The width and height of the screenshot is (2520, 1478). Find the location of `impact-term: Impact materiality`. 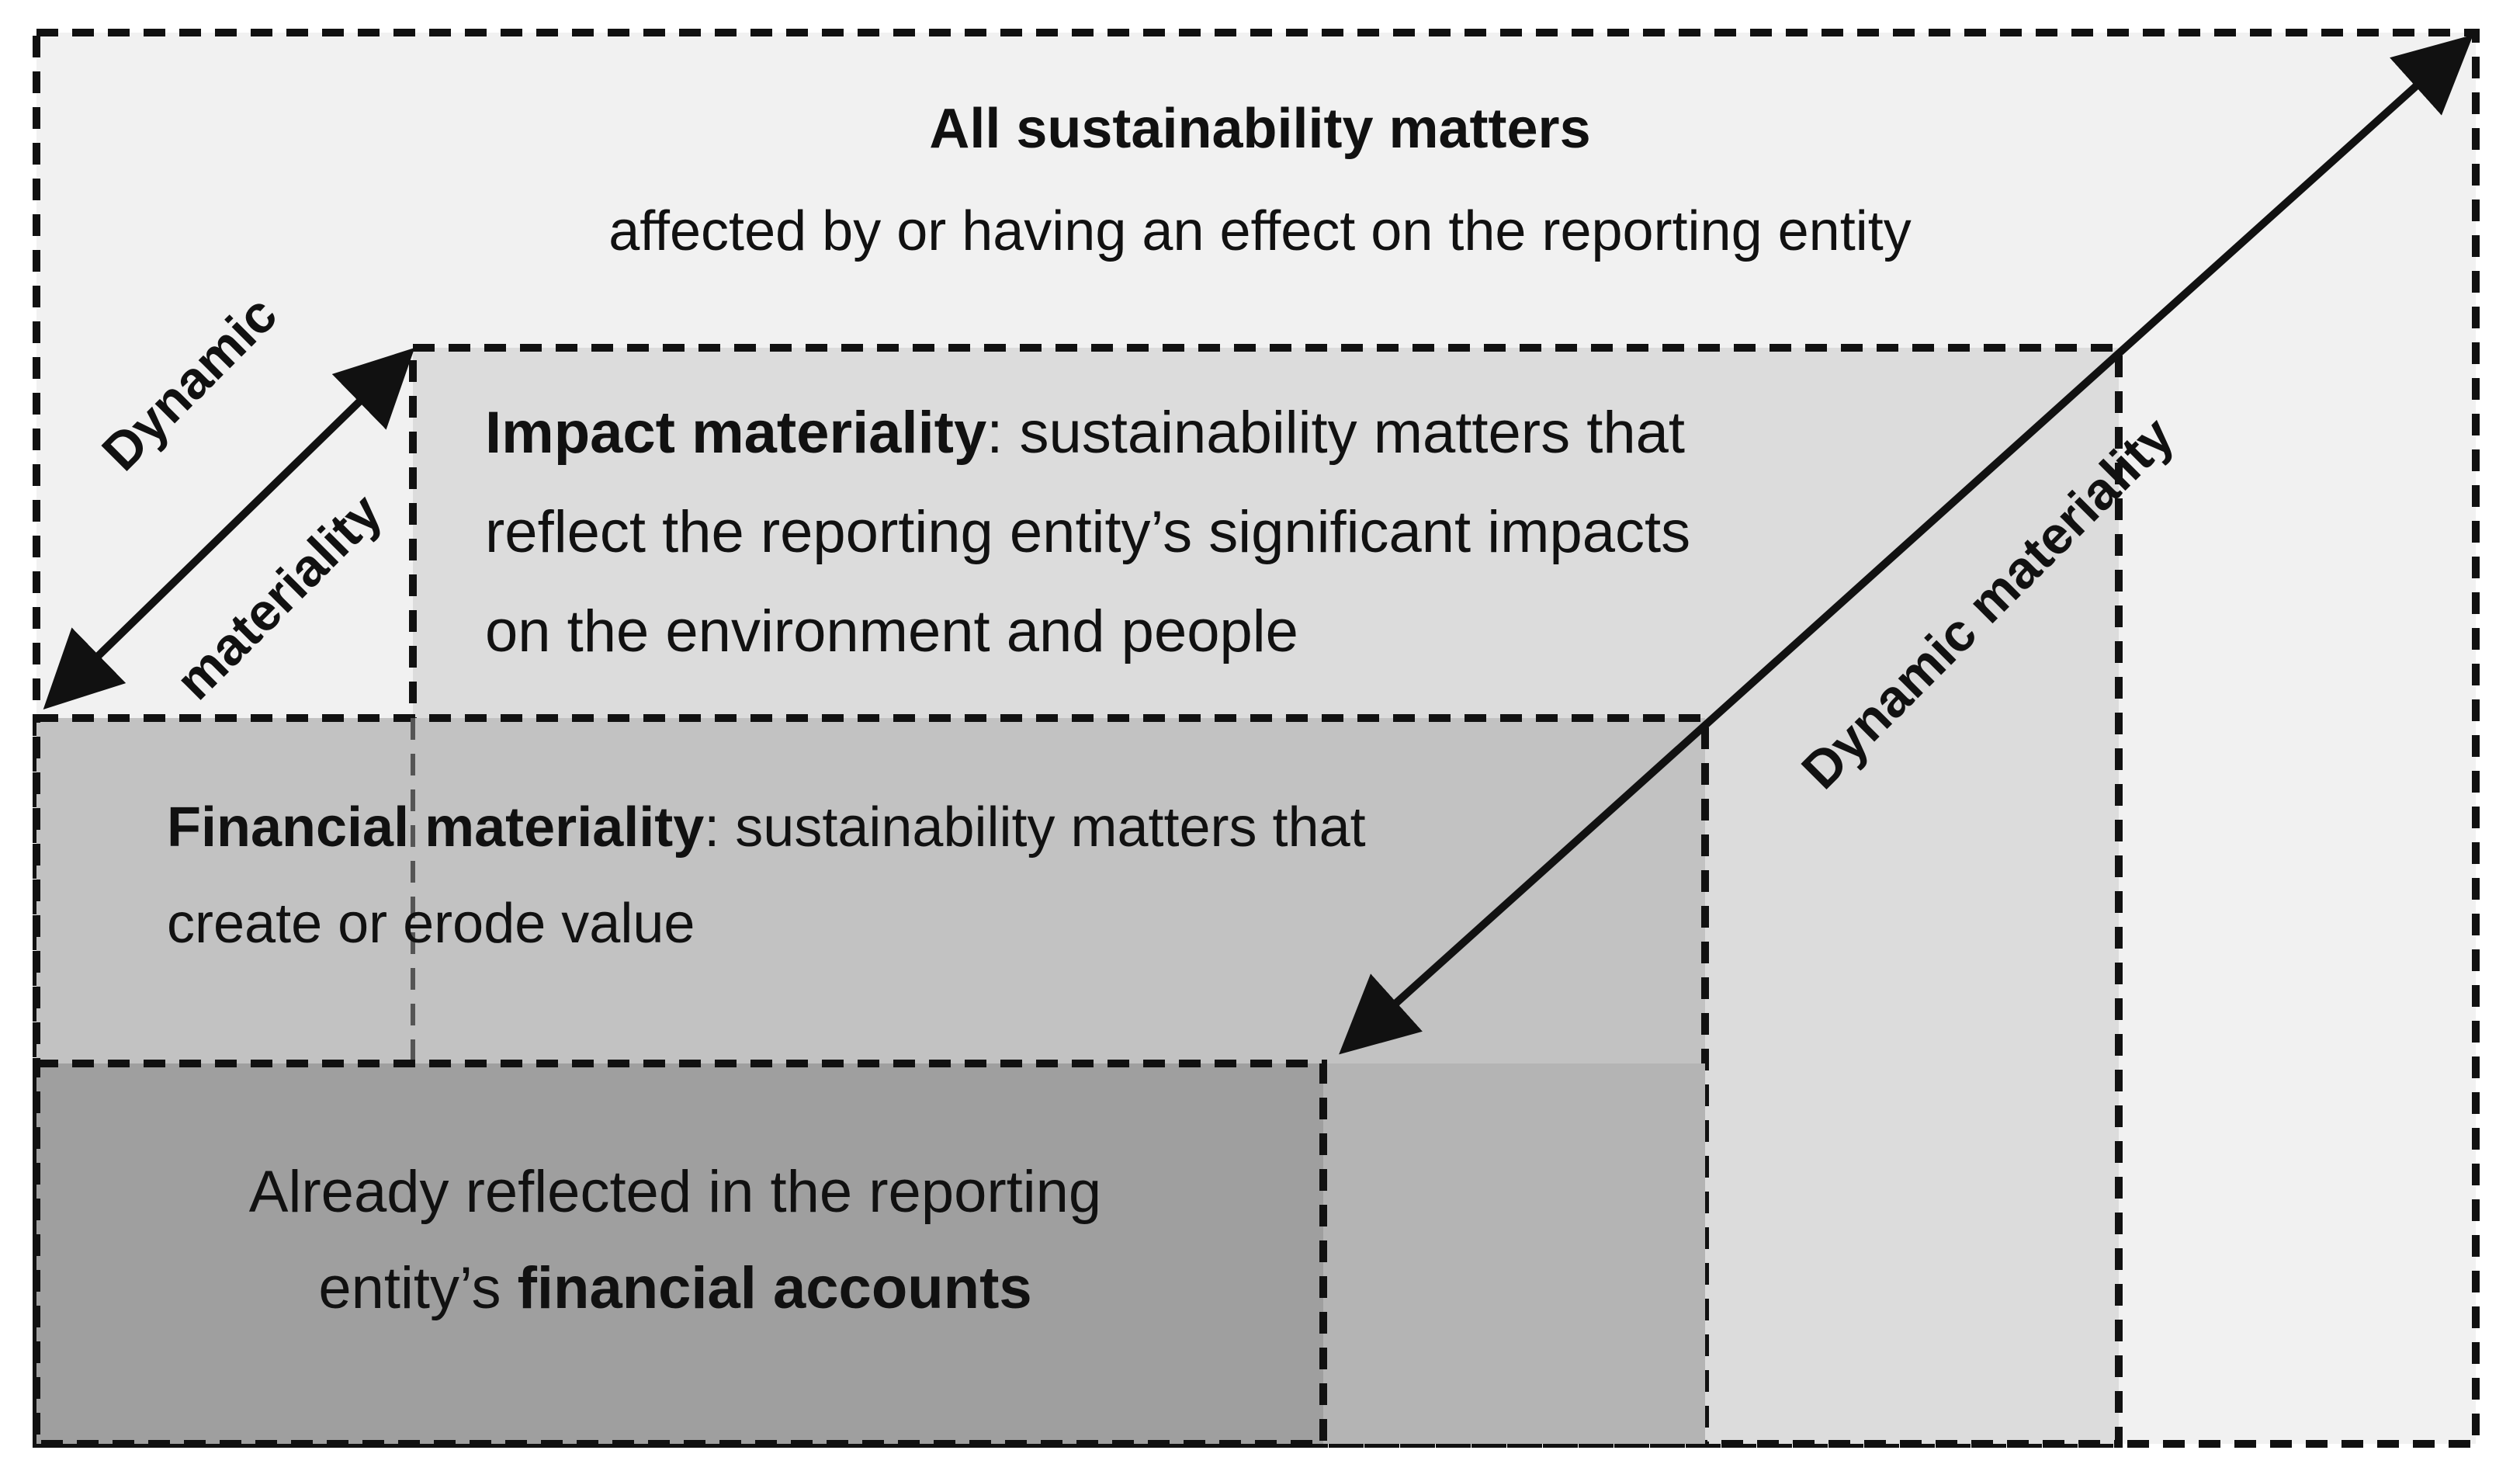

impact-term: Impact materiality is located at coordinates (736, 433).